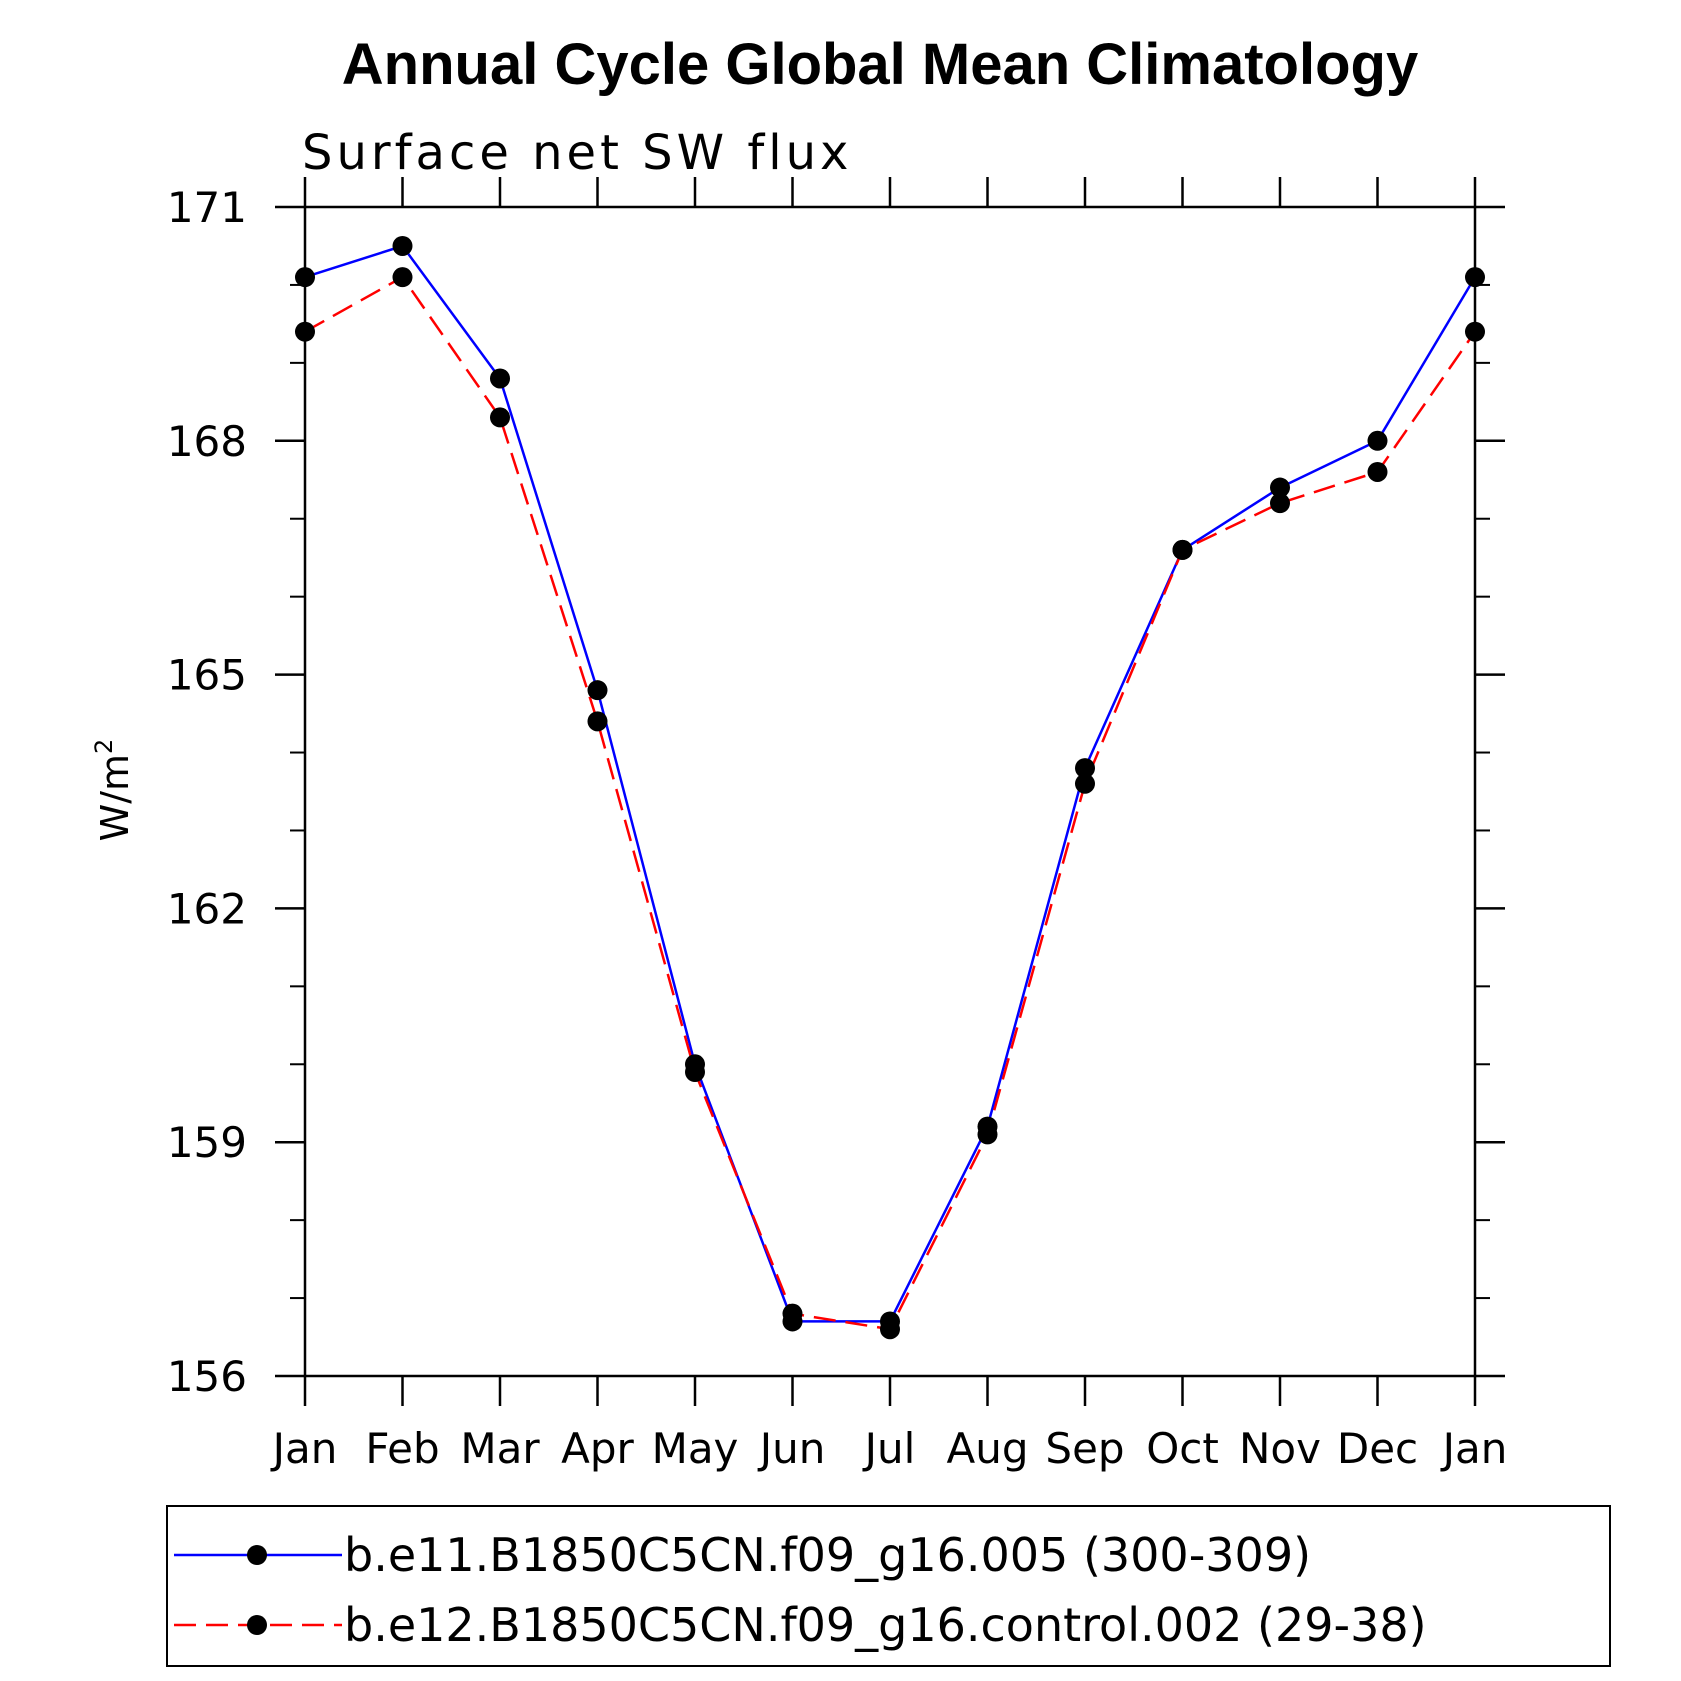 The image size is (1681, 1681). I want to click on x-tick-label: Nov, so click(1280, 1448).